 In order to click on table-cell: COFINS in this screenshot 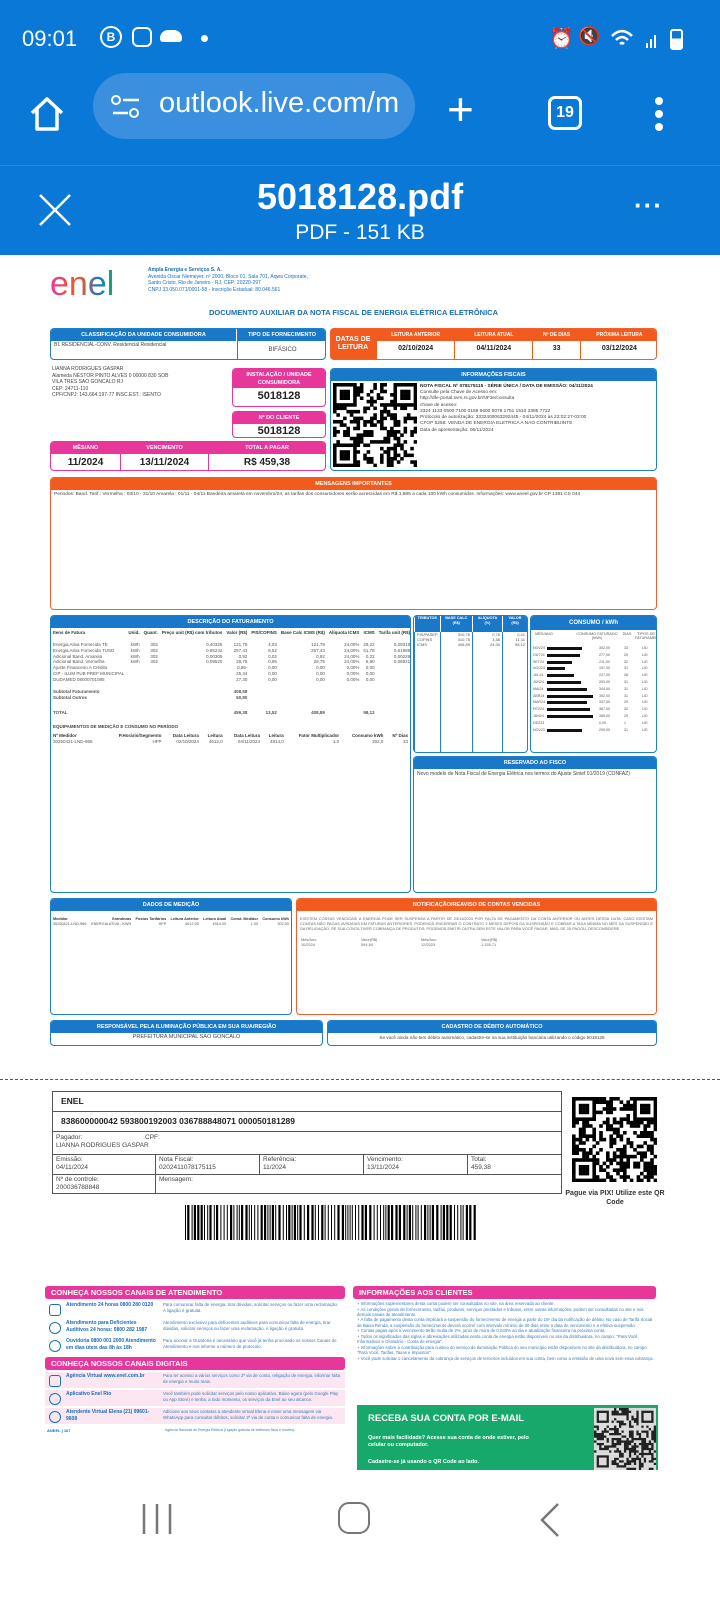, I will do `click(427, 640)`.